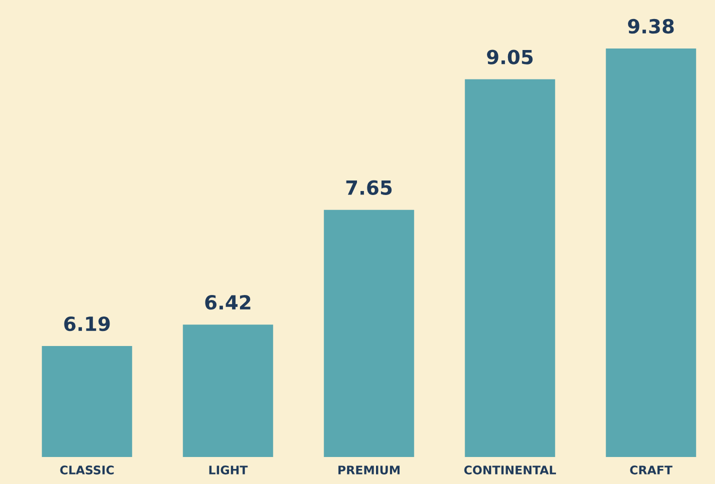  What do you see at coordinates (651, 26) in the screenshot?
I see `data-label: 9.38` at bounding box center [651, 26].